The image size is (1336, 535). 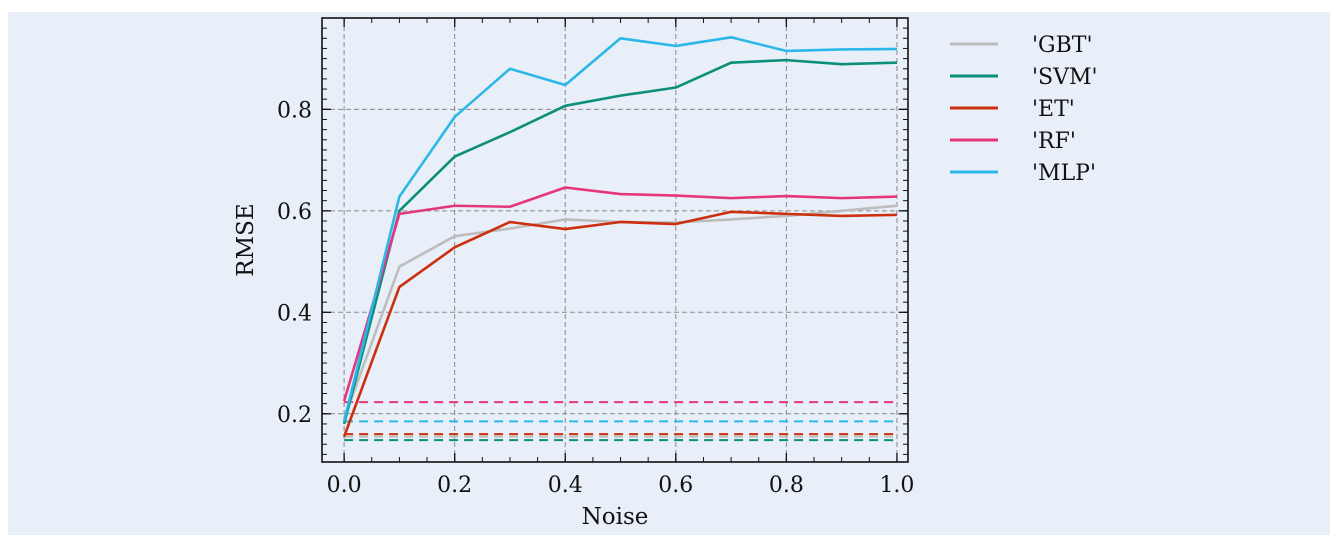 What do you see at coordinates (615, 517) in the screenshot?
I see `x-axis-label: Noise` at bounding box center [615, 517].